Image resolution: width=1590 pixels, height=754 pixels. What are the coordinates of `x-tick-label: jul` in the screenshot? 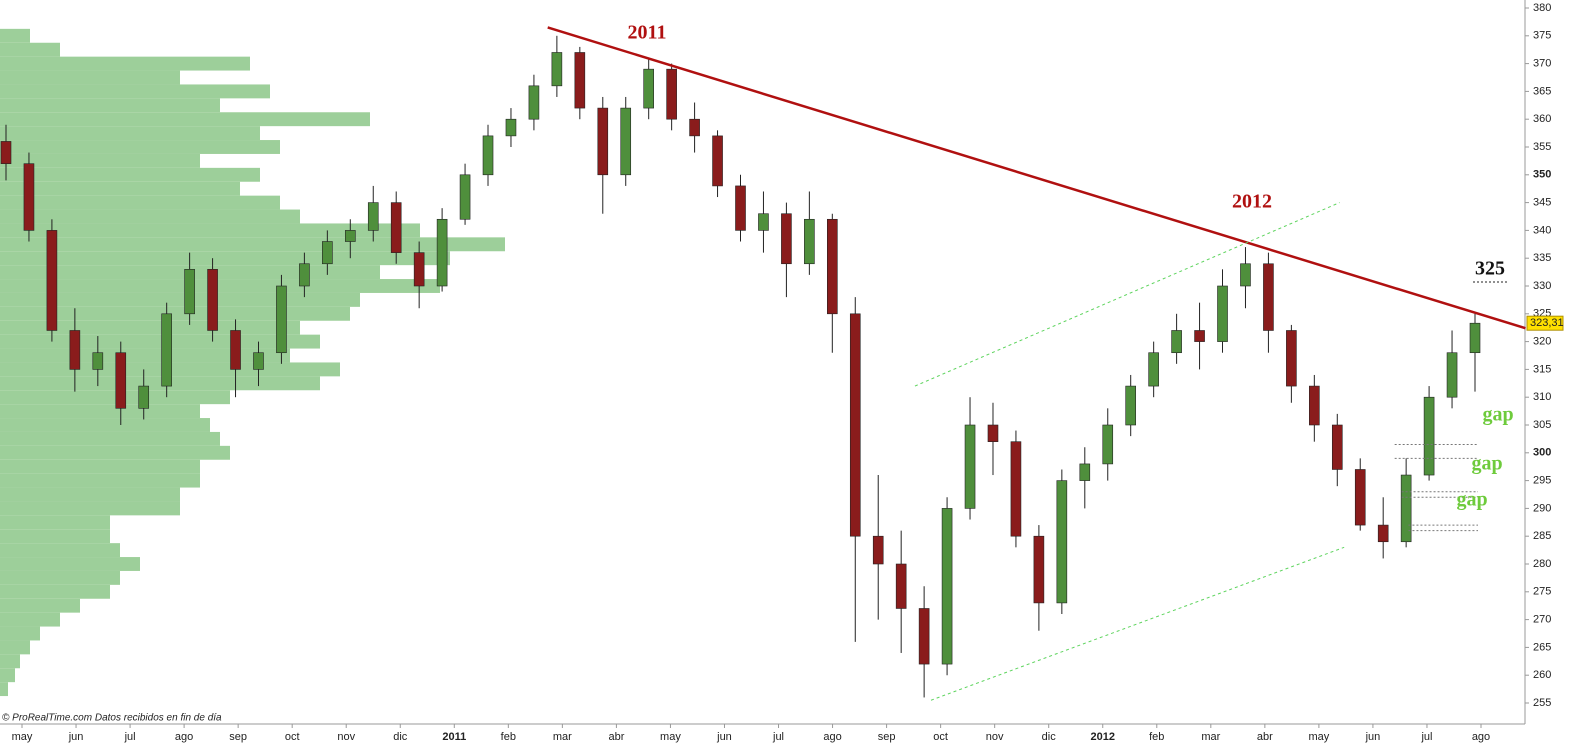 It's located at (1426, 737).